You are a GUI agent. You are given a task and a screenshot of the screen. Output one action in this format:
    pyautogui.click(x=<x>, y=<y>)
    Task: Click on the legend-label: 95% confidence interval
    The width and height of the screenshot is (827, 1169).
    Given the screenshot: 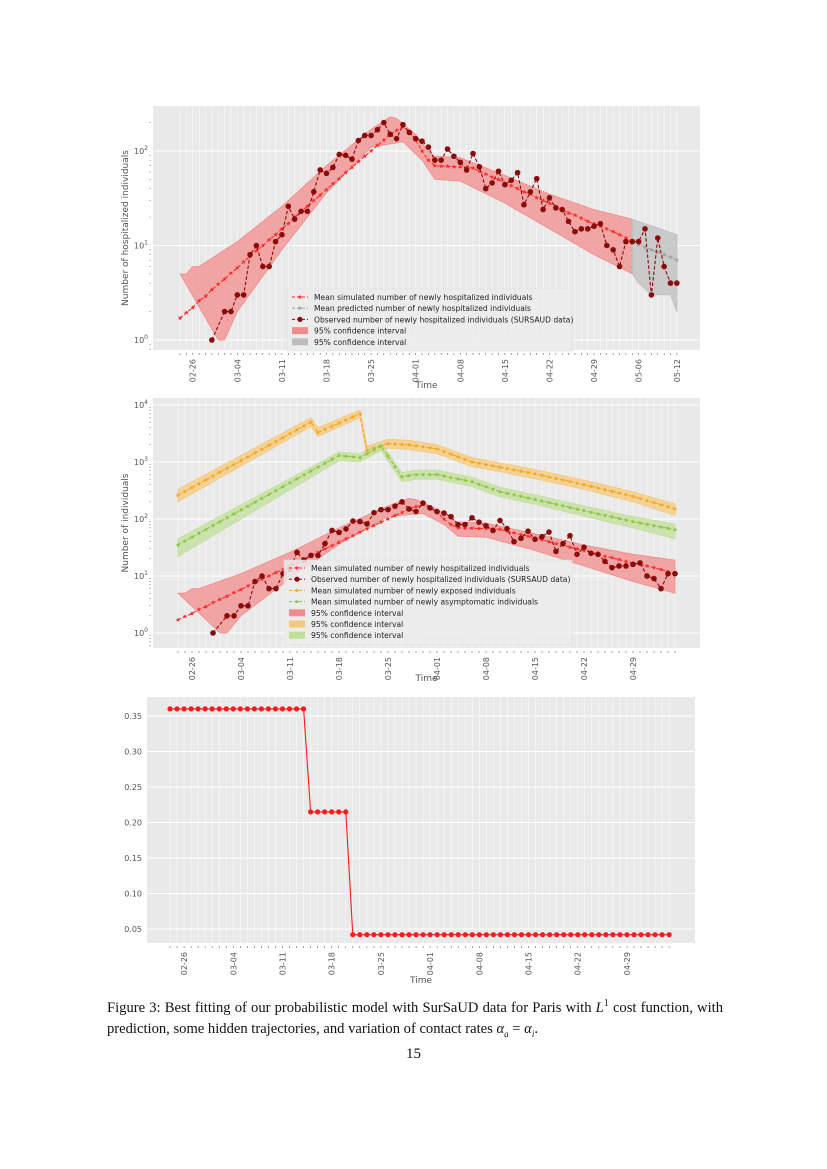 What is the action you would take?
    pyautogui.click(x=360, y=342)
    